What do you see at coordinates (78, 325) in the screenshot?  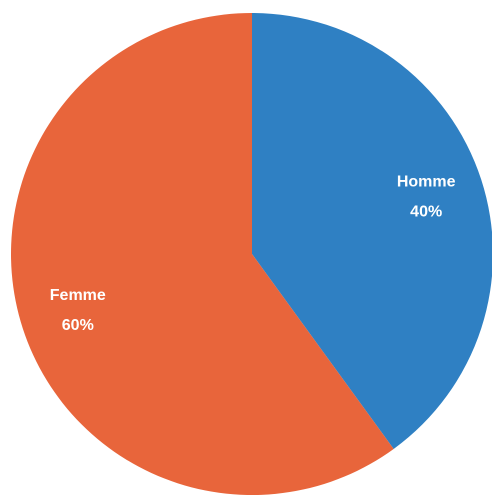 I see `slice-value-label: 60%` at bounding box center [78, 325].